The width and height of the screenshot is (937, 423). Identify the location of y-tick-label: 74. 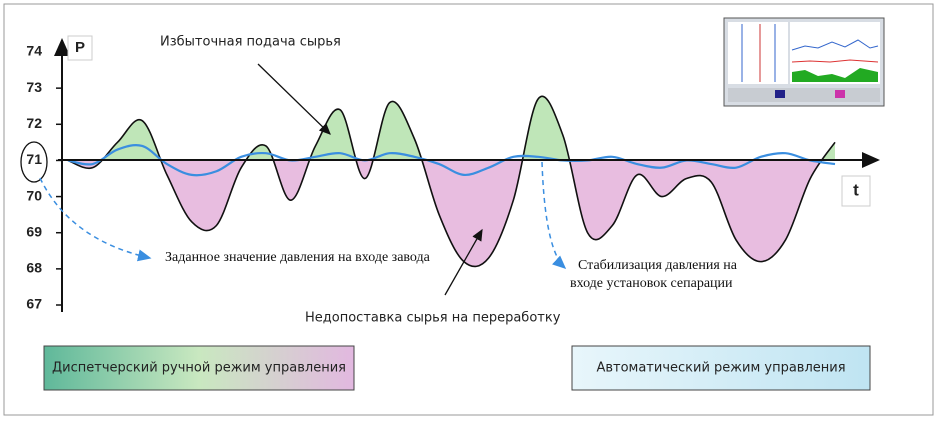
(34, 51).